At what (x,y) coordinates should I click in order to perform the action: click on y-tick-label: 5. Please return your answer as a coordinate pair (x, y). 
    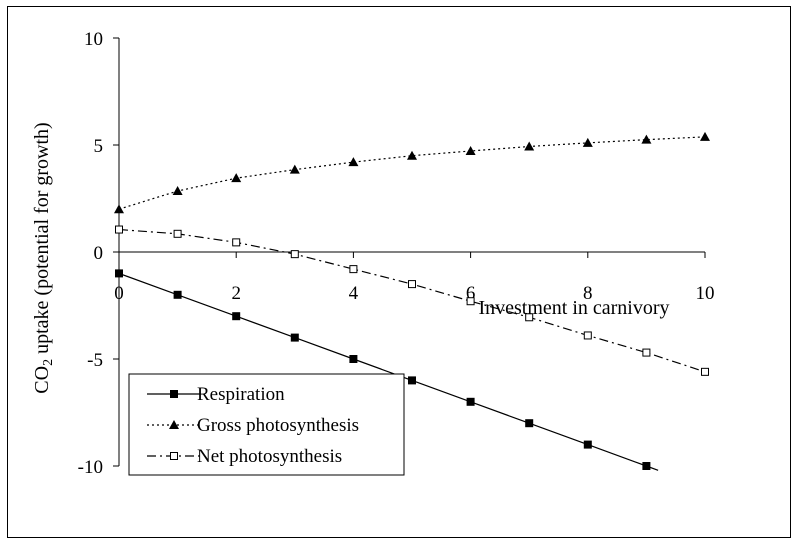
    Looking at the image, I should click on (99, 146).